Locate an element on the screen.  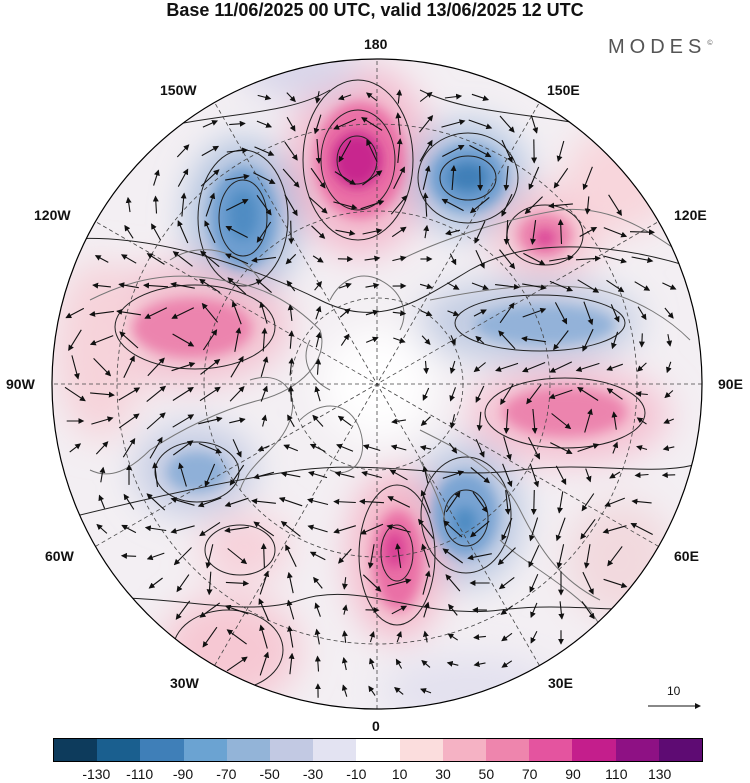
lon-label-0: 0 is located at coordinates (376, 726).